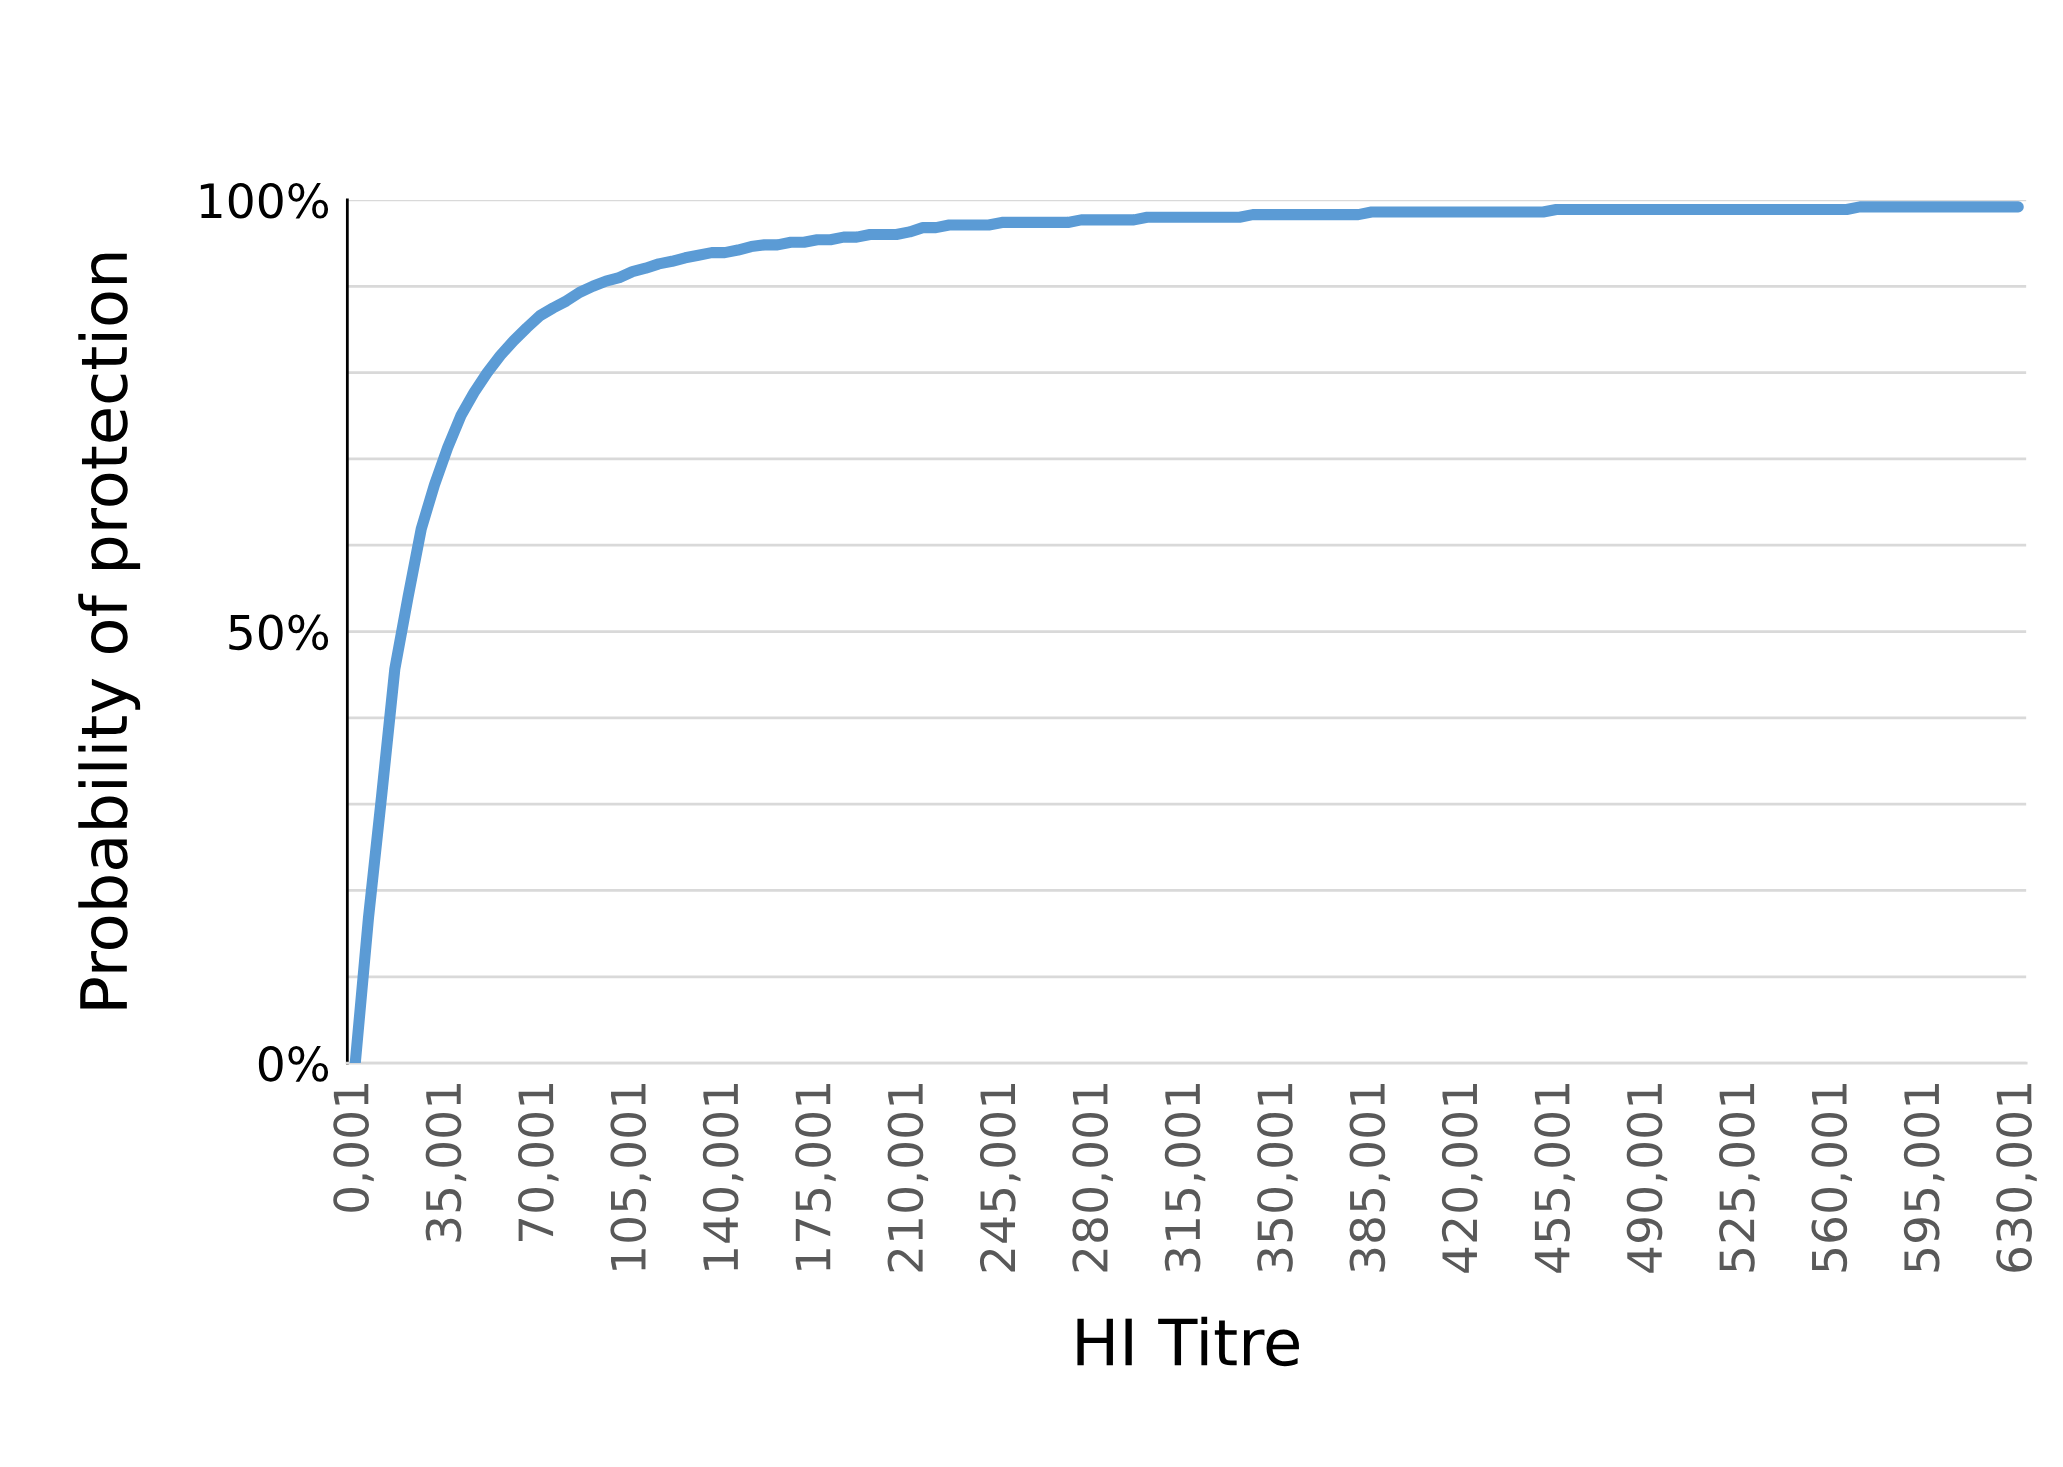 The image size is (2063, 1467). Describe the element at coordinates (723, 1177) in the screenshot. I see `x-tick-label: 140,001` at that location.